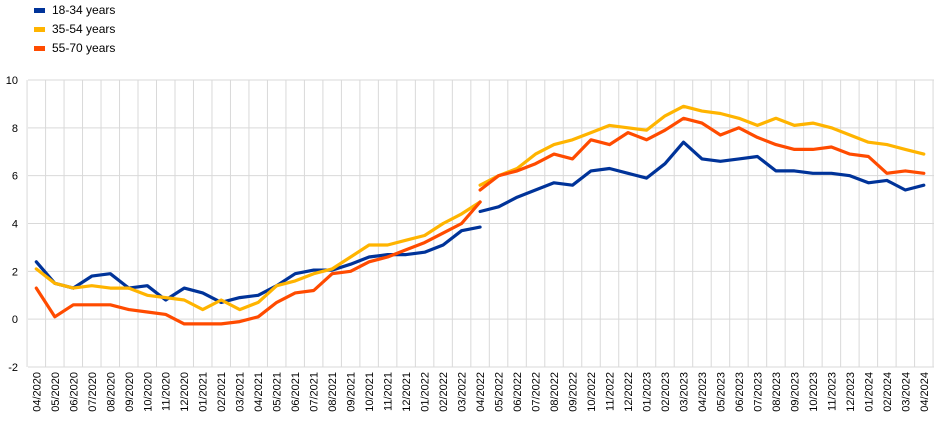 This screenshot has height=427, width=945. Describe the element at coordinates (333, 392) in the screenshot. I see `x-tick-label-16: 08/2021` at that location.